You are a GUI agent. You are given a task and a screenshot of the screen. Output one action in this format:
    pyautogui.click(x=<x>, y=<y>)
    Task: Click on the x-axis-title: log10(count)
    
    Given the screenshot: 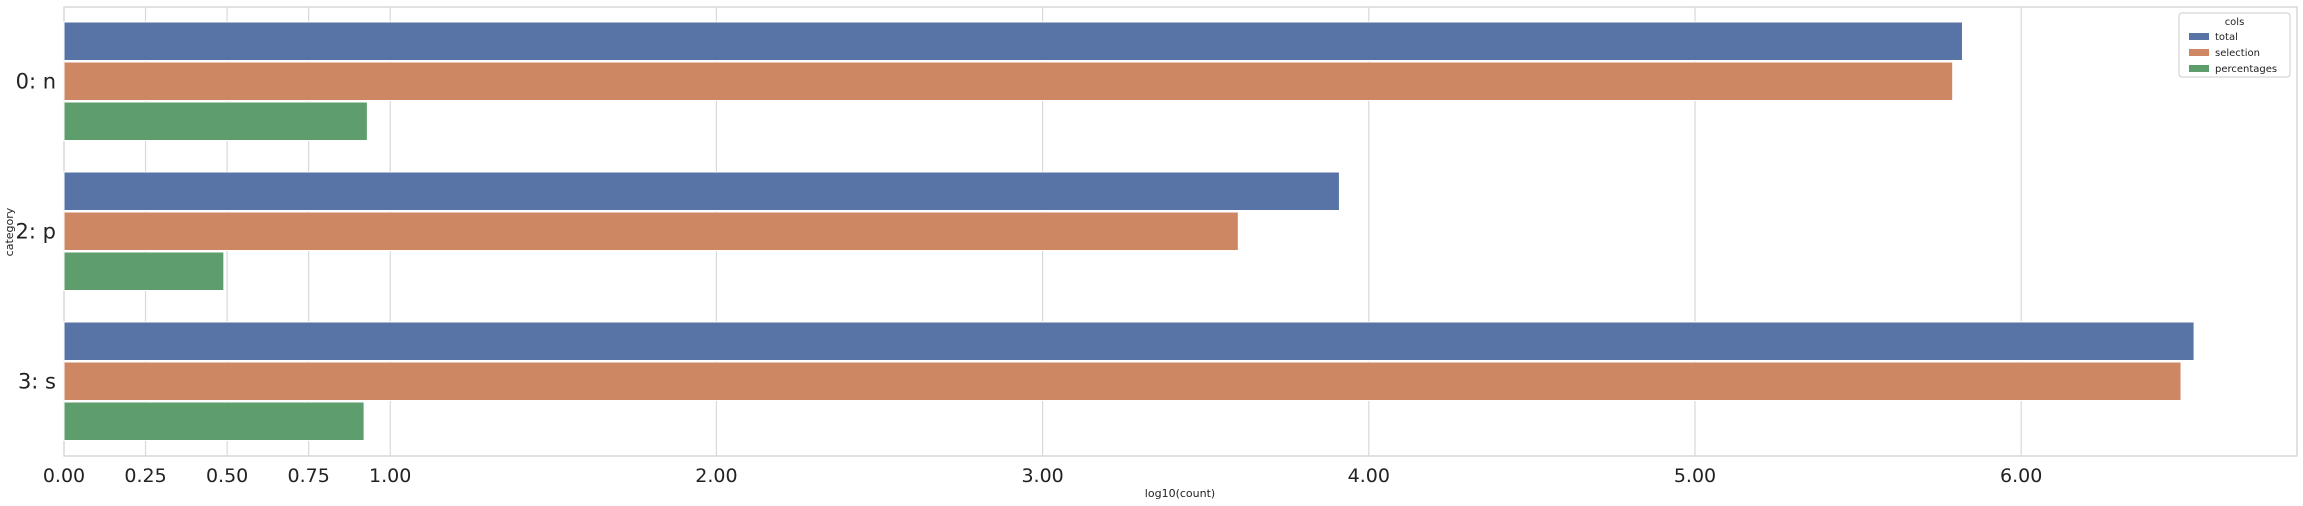 What is the action you would take?
    pyautogui.click(x=1180, y=493)
    